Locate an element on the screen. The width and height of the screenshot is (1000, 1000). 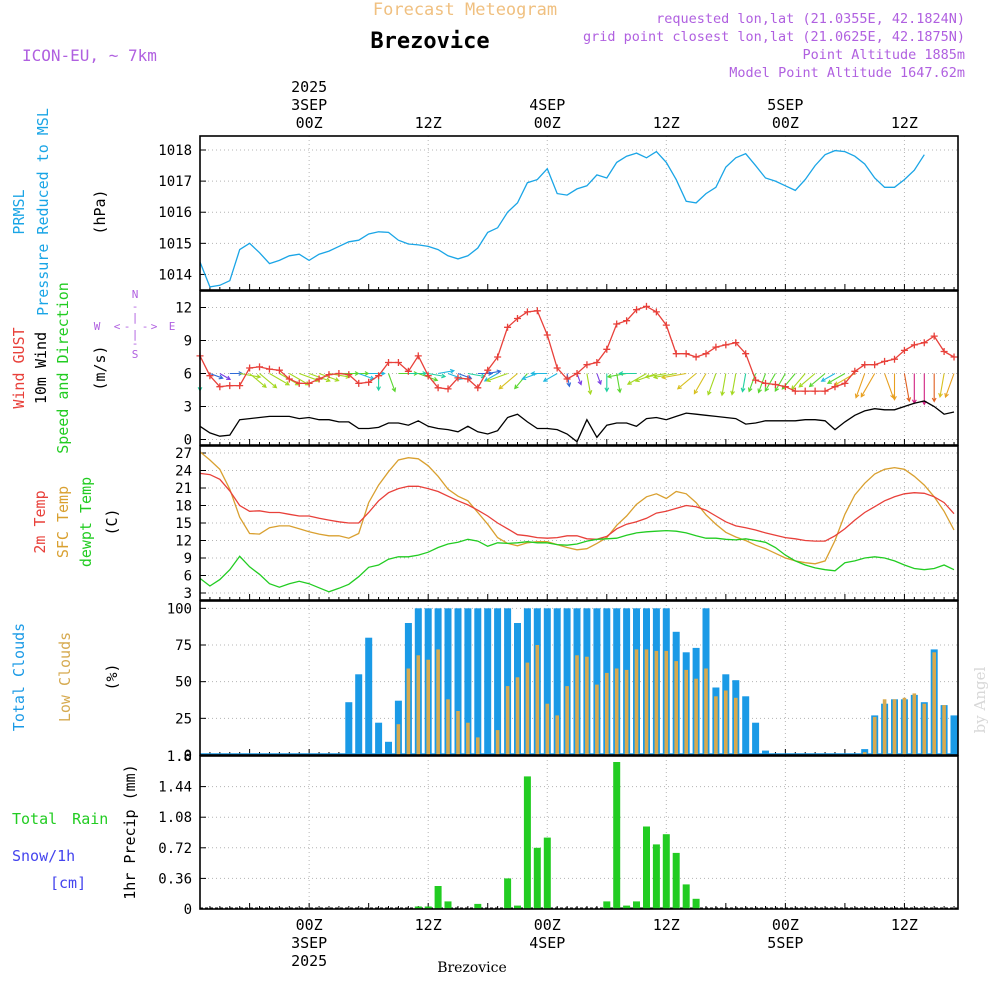
precipitation-ytick-label: 0.36 is located at coordinates (175, 879).